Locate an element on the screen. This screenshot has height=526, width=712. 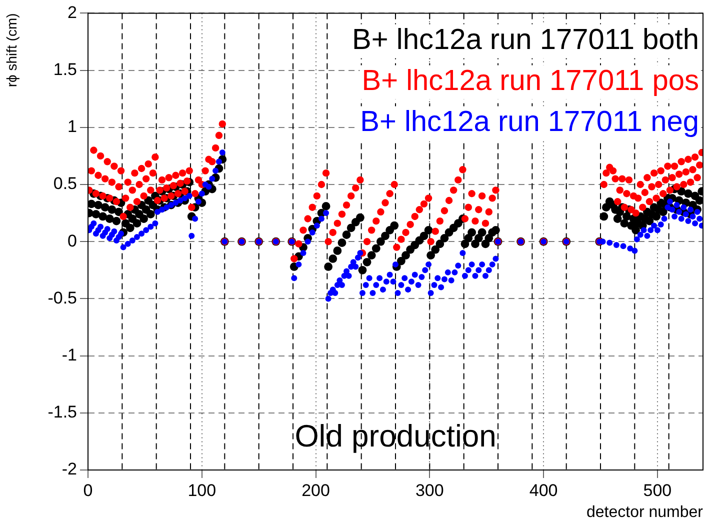
y-tick-label: 1.5 is located at coordinates (65, 69).